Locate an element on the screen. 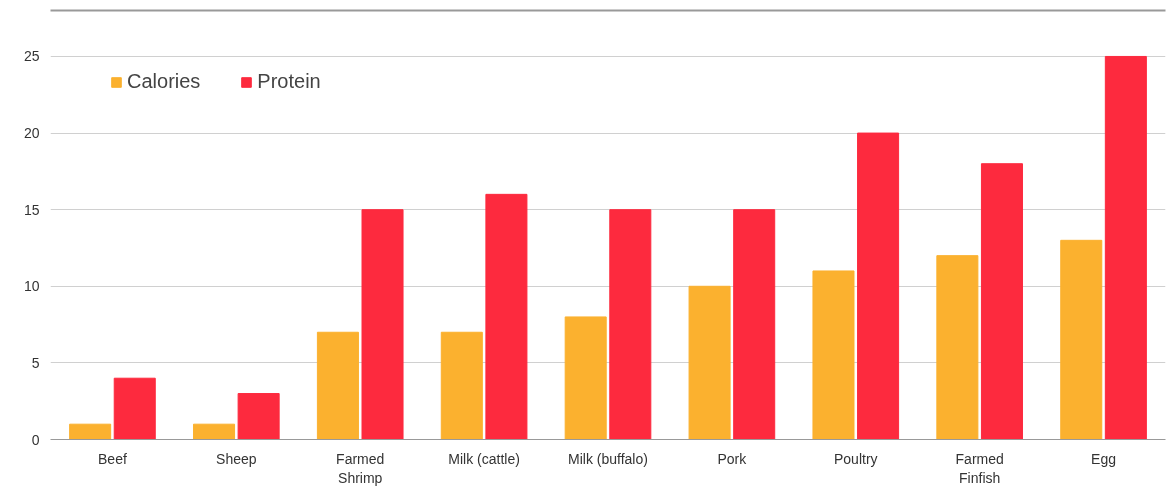  x-tick-label: Milk (buffalo) is located at coordinates (608, 458).